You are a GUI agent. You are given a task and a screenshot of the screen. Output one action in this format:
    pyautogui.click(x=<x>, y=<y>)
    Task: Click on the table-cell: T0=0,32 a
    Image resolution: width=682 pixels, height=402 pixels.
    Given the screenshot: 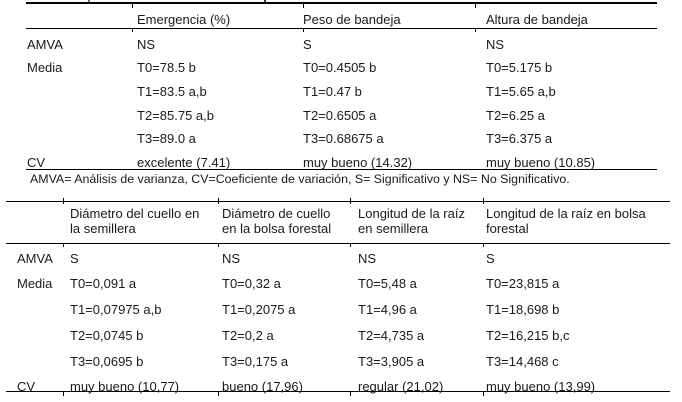 What is the action you would take?
    pyautogui.click(x=251, y=283)
    